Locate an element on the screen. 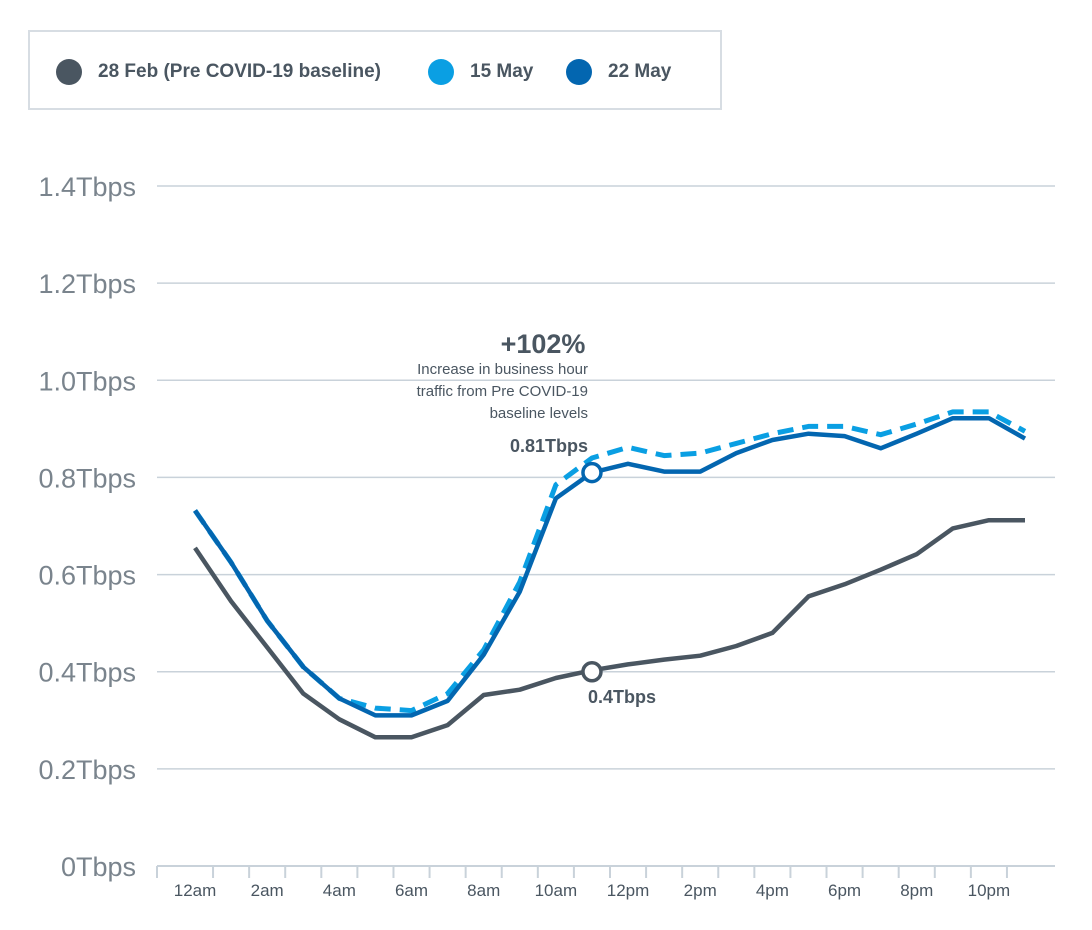 The image size is (1092, 930). x-tick-label-7: 2pm is located at coordinates (700, 890).